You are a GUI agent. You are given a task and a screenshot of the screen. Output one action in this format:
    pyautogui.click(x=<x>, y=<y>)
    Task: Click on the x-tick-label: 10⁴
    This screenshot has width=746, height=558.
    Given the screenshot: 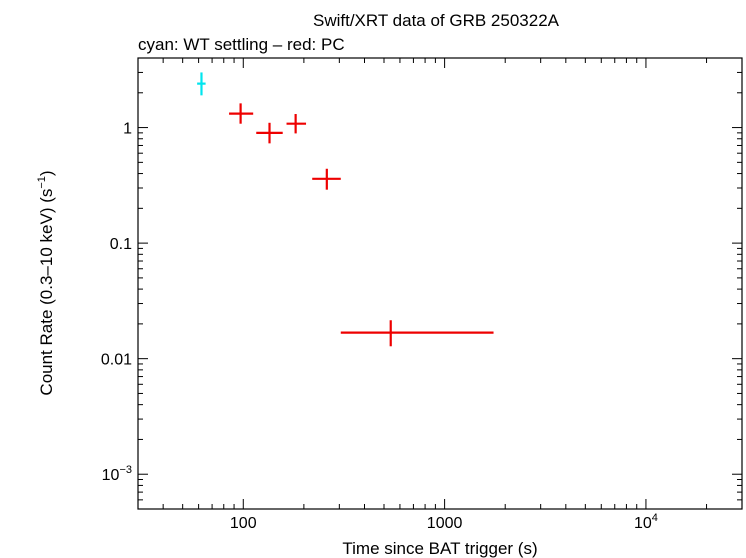 What is the action you would take?
    pyautogui.click(x=646, y=522)
    